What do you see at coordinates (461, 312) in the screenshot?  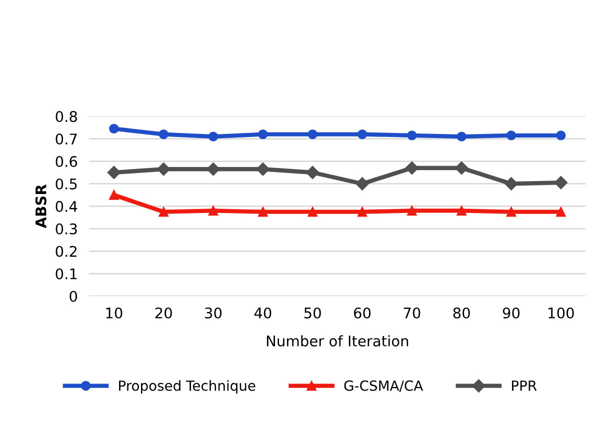 I see `x-tick-label: 80` at bounding box center [461, 312].